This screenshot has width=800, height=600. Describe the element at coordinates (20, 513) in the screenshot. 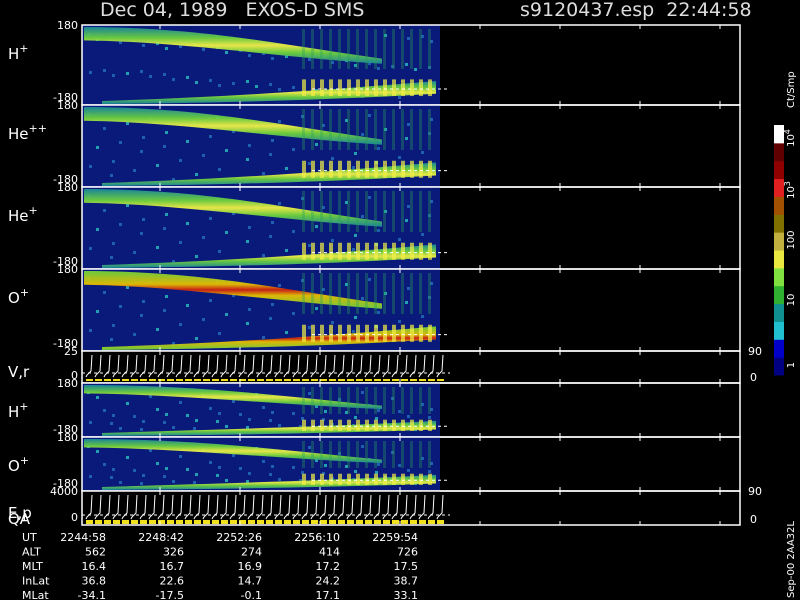

I see `panel-label: E,p` at that location.